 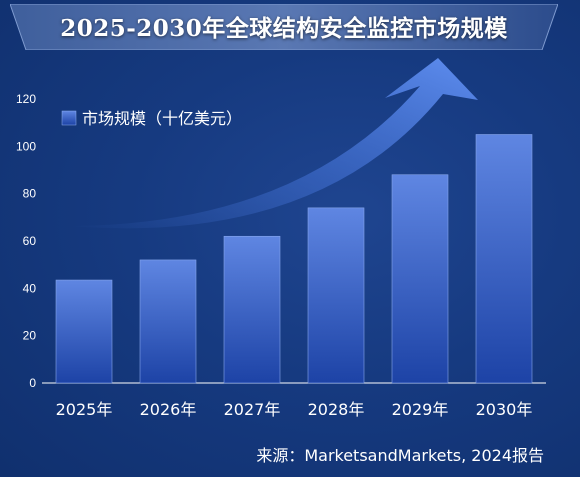 I want to click on title-banner, so click(x=284, y=27).